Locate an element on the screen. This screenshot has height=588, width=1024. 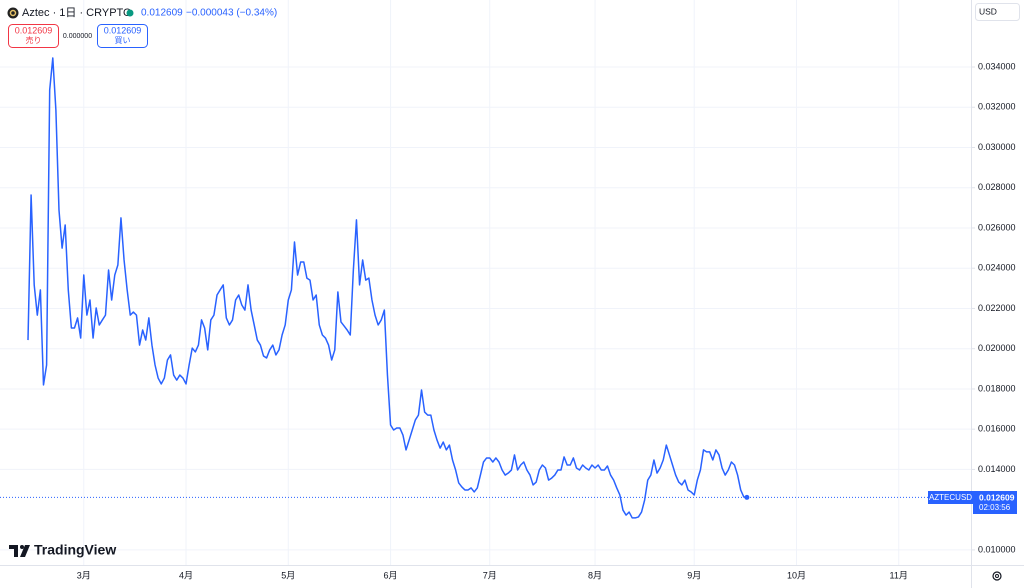
symbol-title: Aztec · 1日 · CRYPTO is located at coordinates (77, 13).